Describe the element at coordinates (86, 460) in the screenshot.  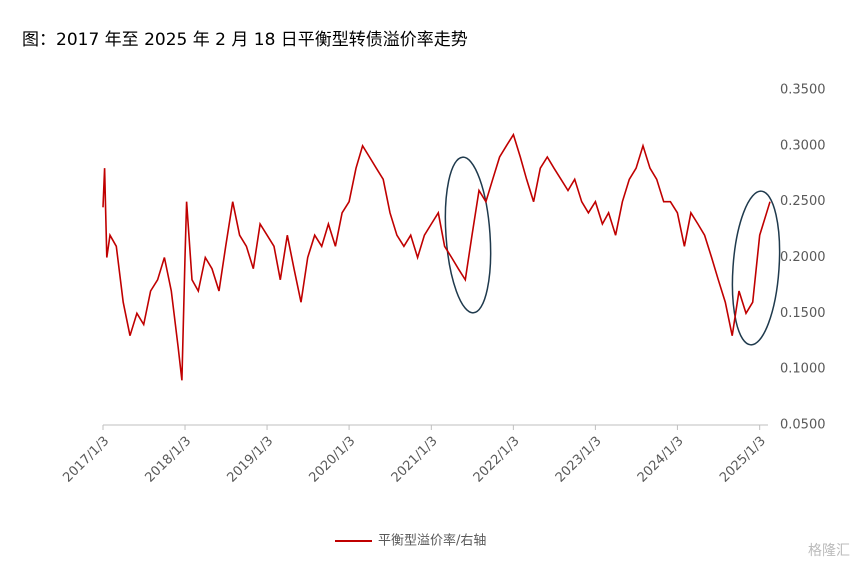
I see `x-tick-label: 2017/1/3` at that location.